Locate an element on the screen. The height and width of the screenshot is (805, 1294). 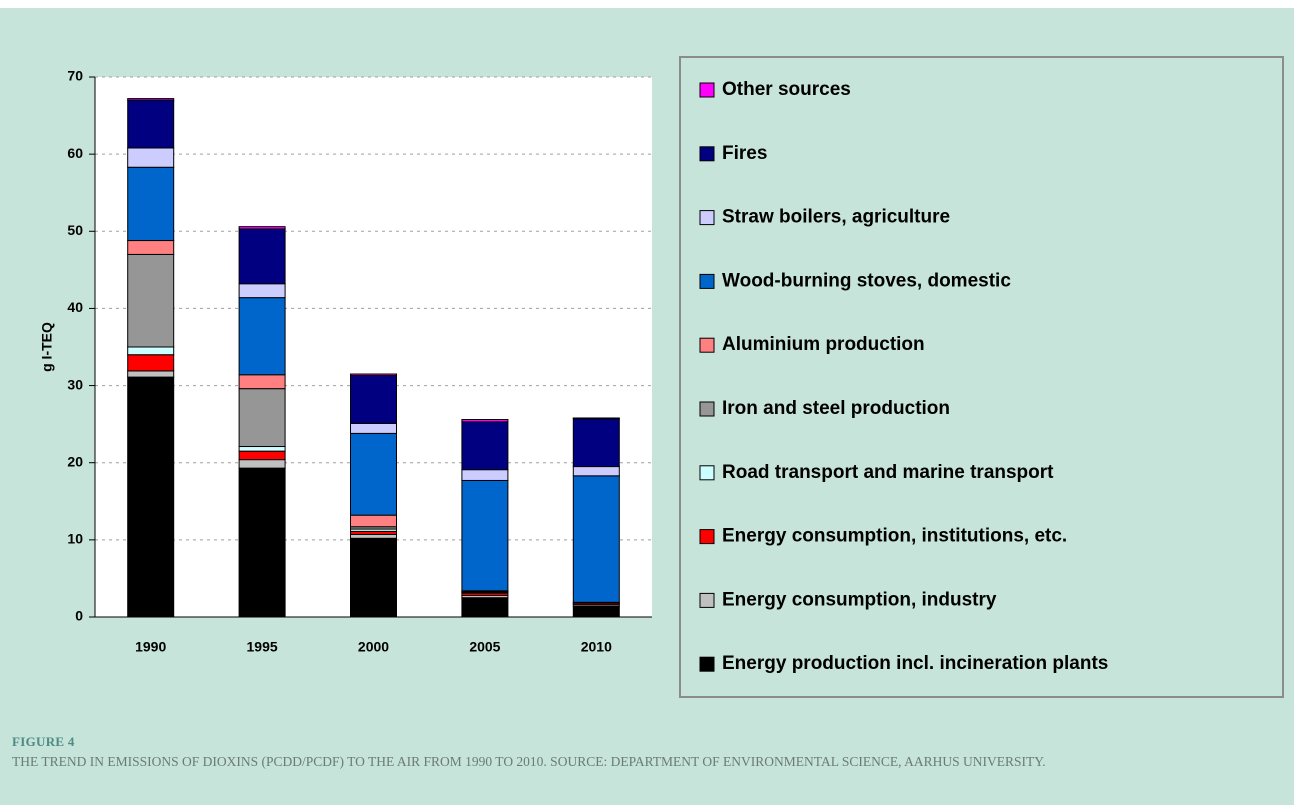
x-tick-label: 2010 is located at coordinates (596, 647).